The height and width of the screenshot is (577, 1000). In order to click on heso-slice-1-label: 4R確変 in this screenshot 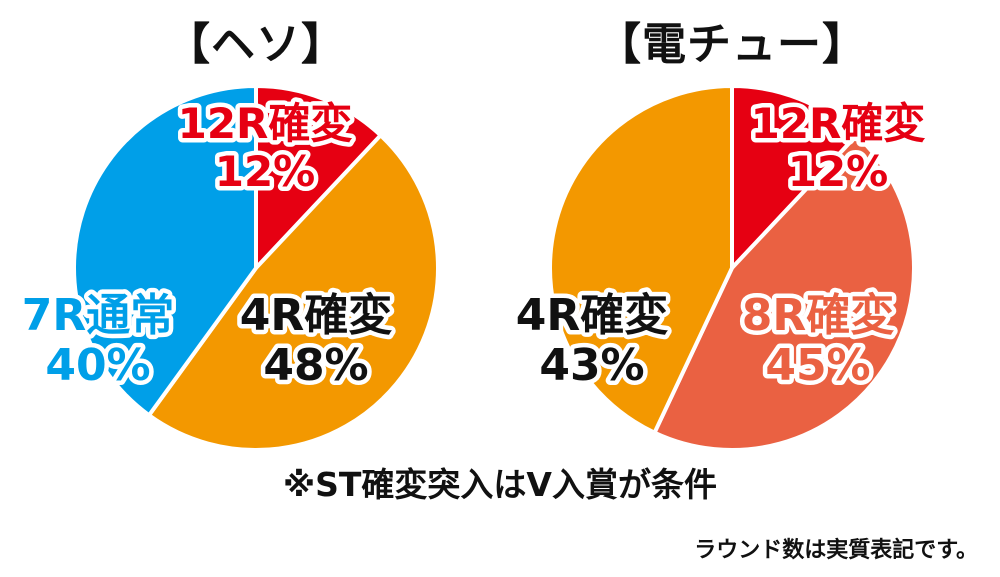, I will do `click(316, 315)`.